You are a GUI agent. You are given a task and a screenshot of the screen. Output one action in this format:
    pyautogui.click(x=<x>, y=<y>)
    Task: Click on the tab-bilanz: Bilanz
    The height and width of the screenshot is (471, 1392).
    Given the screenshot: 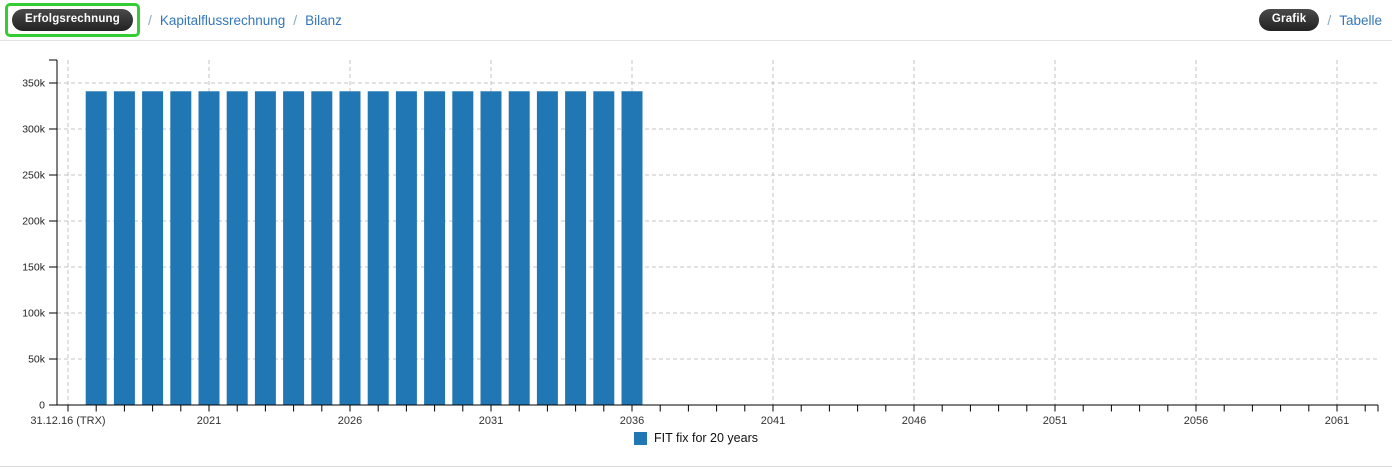 What is the action you would take?
    pyautogui.click(x=323, y=20)
    